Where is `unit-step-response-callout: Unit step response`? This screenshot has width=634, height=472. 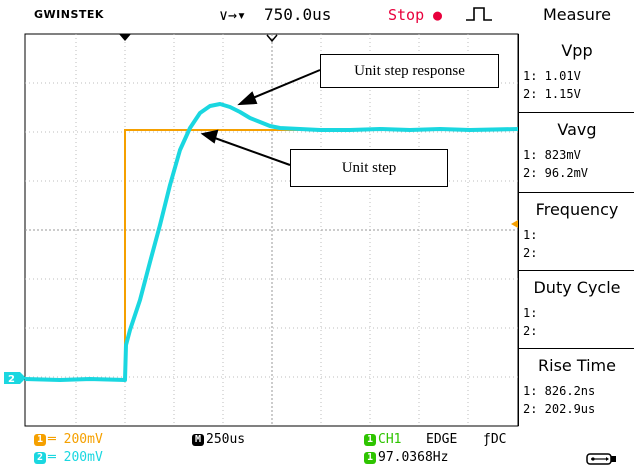 unit-step-response-callout: Unit step response is located at coordinates (409, 71).